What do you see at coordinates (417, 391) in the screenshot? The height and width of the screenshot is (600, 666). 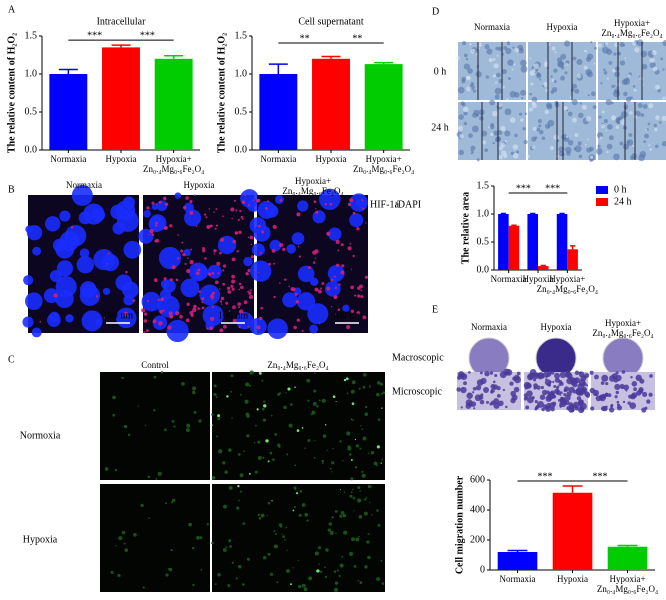 I see `row-label: Microscopic` at bounding box center [417, 391].